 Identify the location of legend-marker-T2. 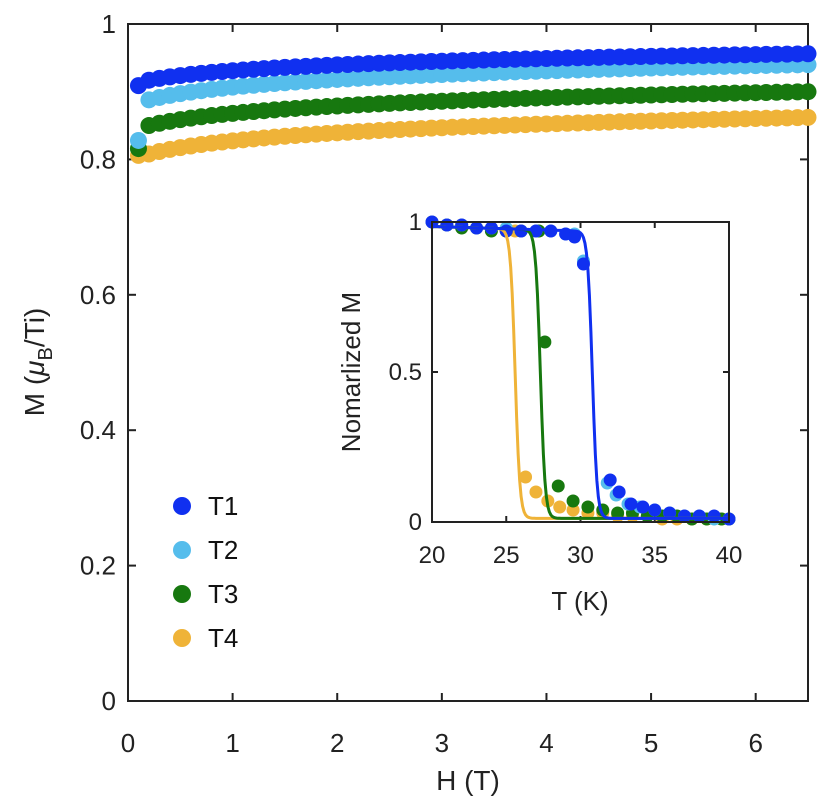
(182, 550).